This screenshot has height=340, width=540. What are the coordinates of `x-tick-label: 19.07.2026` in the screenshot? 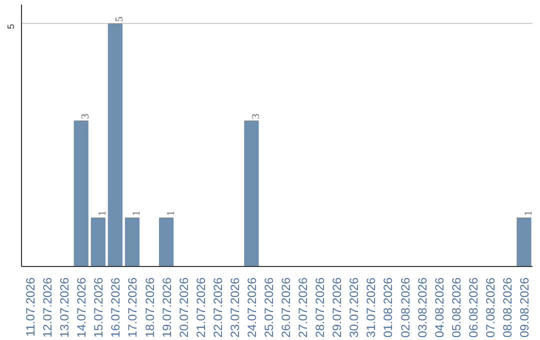 It's located at (167, 307).